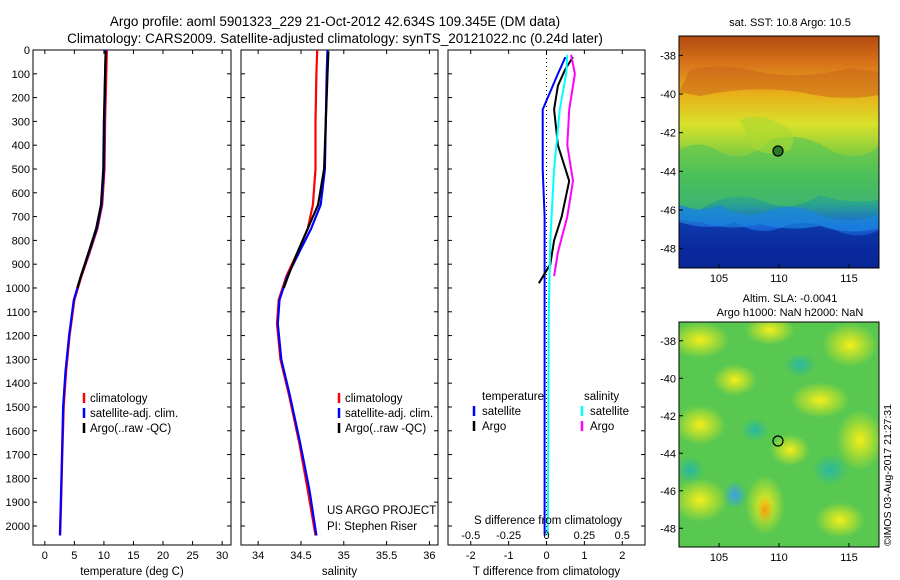  Describe the element at coordinates (471, 556) in the screenshot. I see `x-tick-label: -2` at that location.